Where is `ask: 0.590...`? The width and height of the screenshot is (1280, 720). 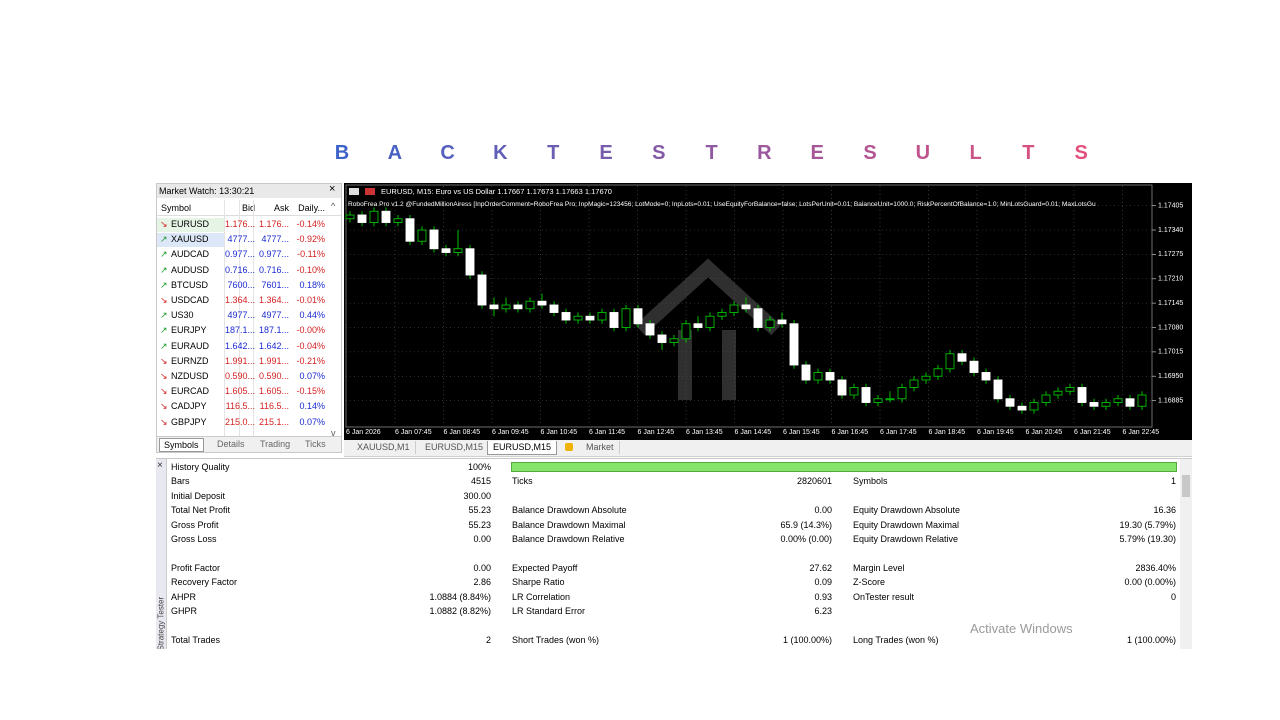 ask: 0.590... is located at coordinates (273, 376).